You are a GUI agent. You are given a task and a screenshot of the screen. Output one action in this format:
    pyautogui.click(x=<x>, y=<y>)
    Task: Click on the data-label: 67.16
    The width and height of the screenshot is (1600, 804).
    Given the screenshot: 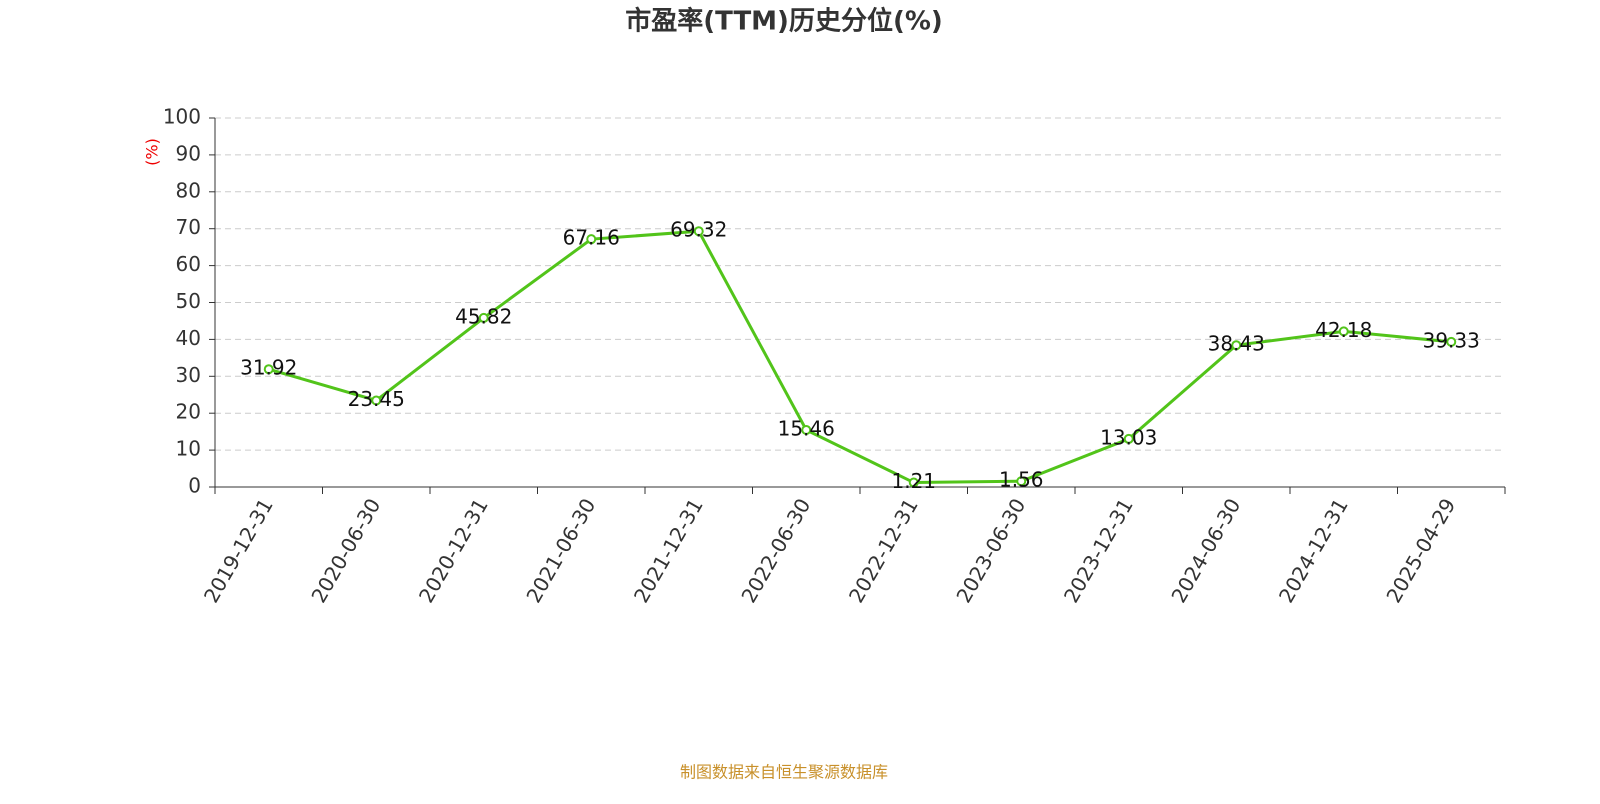 What is the action you would take?
    pyautogui.click(x=591, y=238)
    